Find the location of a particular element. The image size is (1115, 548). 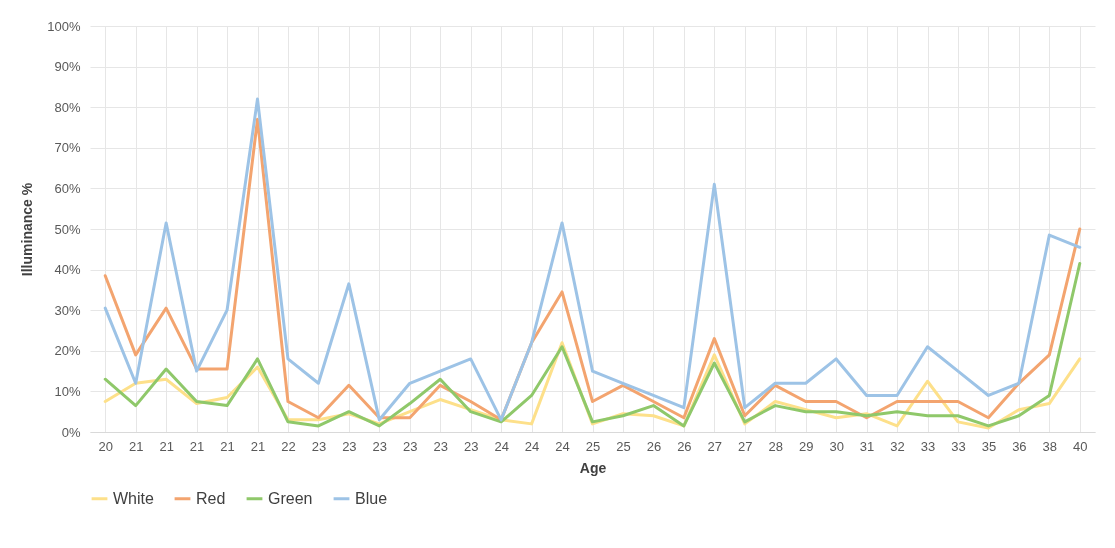

y-tick-label: 70% is located at coordinates (67, 148).